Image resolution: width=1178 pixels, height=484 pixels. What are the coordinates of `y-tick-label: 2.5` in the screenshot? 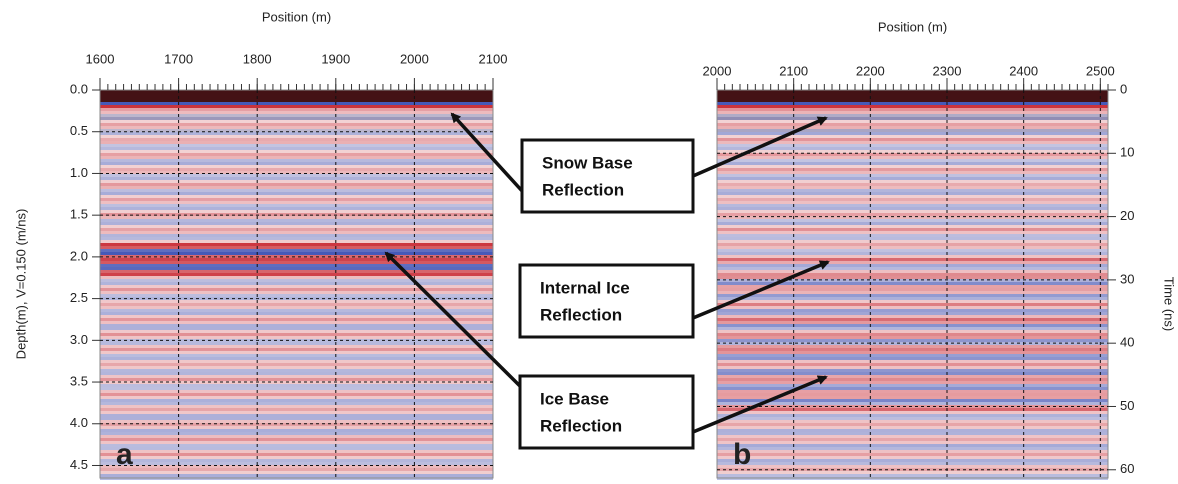 It's located at (79, 297).